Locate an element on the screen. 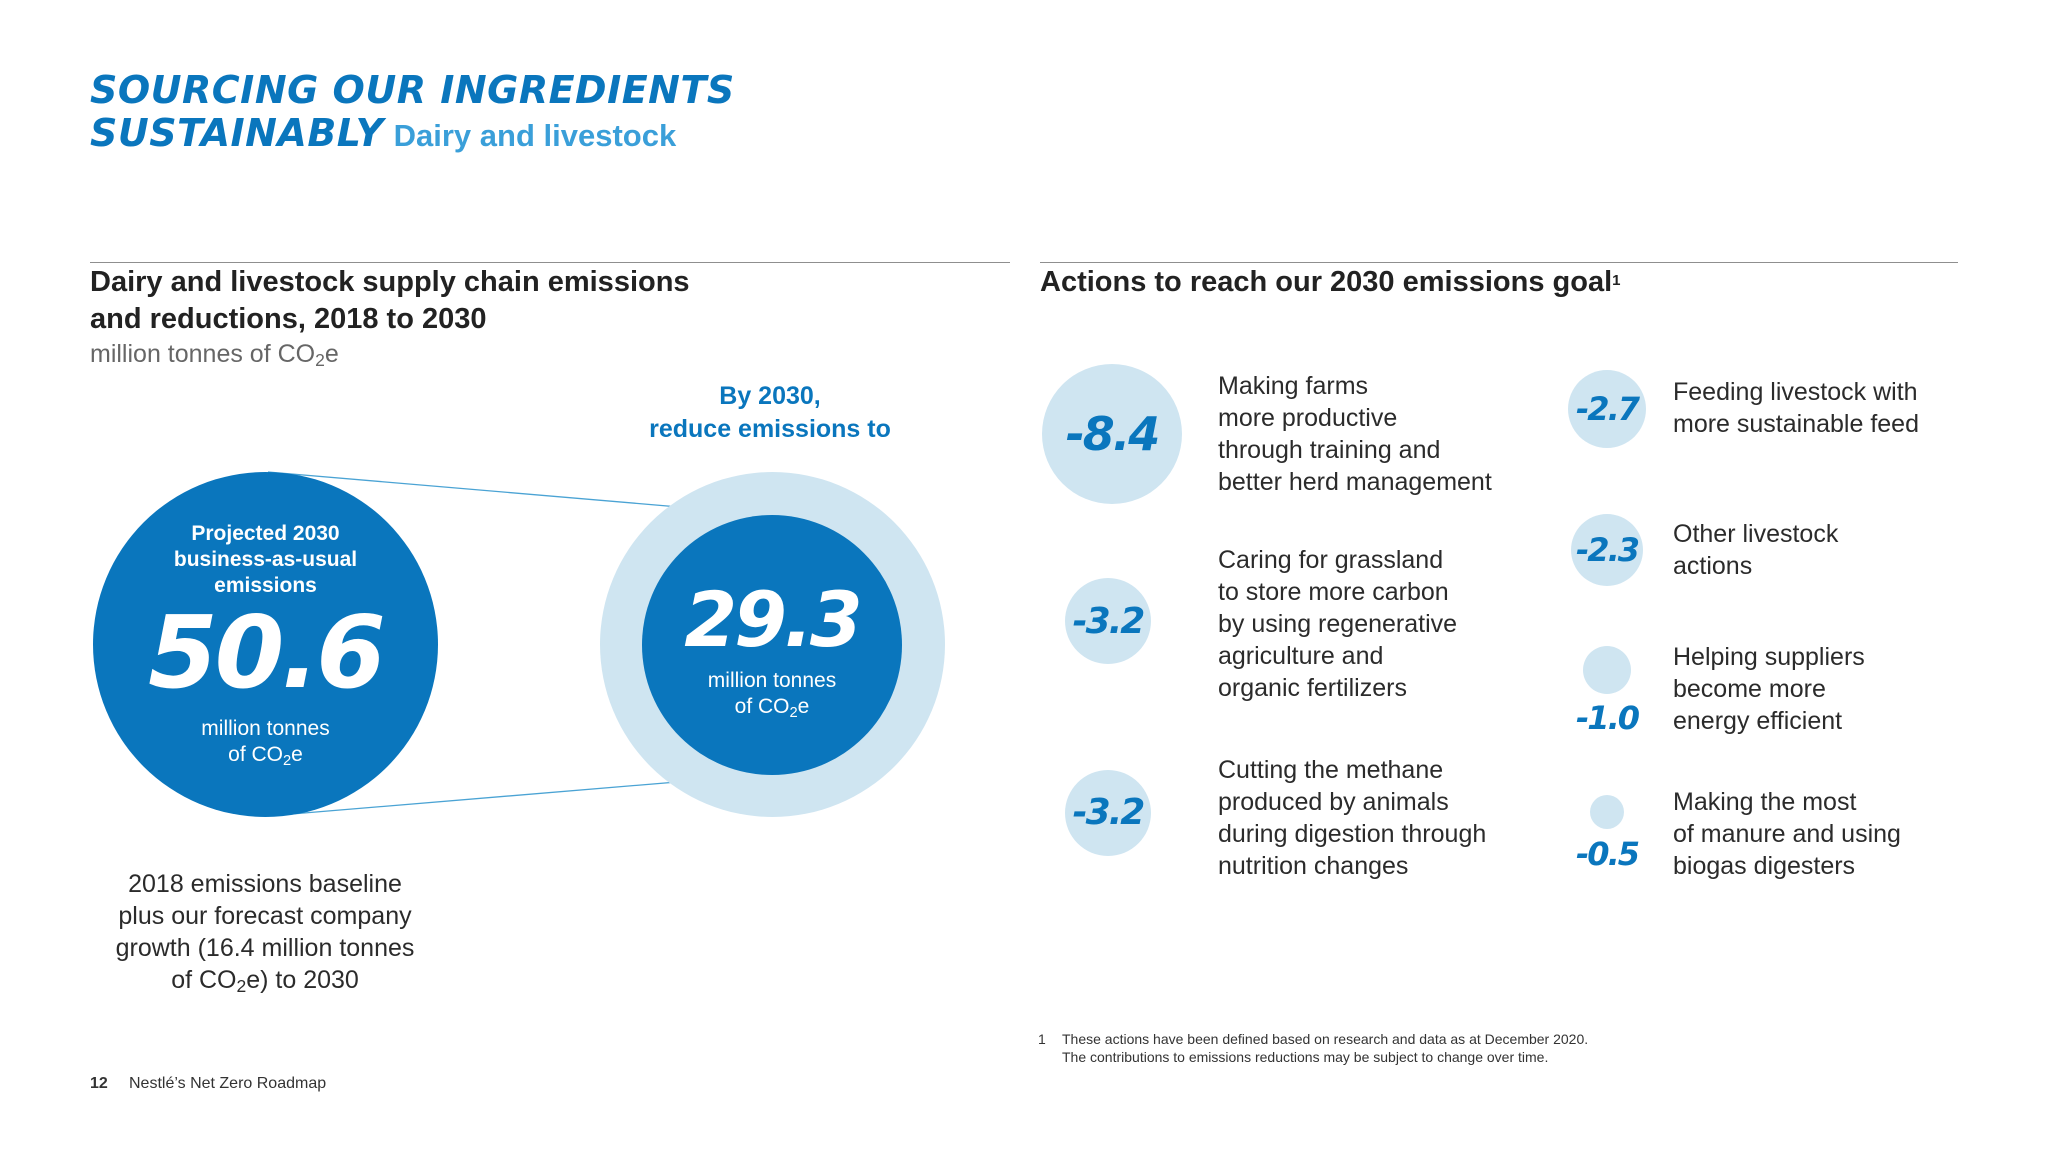 Image resolution: width=2048 pixels, height=1152 pixels. action-line: energy efficient is located at coordinates (1758, 721).